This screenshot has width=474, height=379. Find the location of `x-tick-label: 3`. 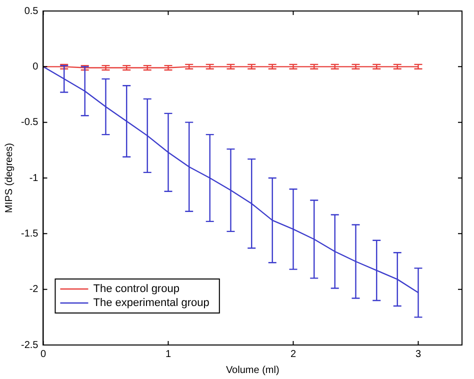

x-tick-label: 3 is located at coordinates (418, 354).